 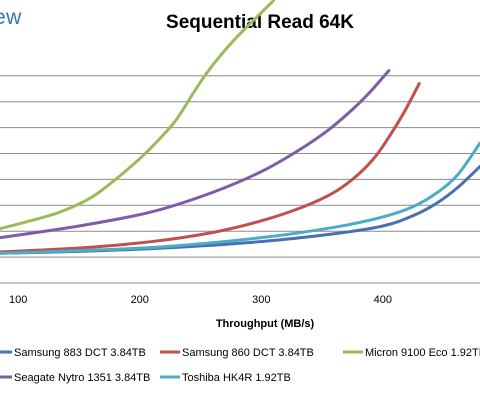 I want to click on legend-item-0: Samsung 883 DCT 3.84TB, so click(x=73, y=353).